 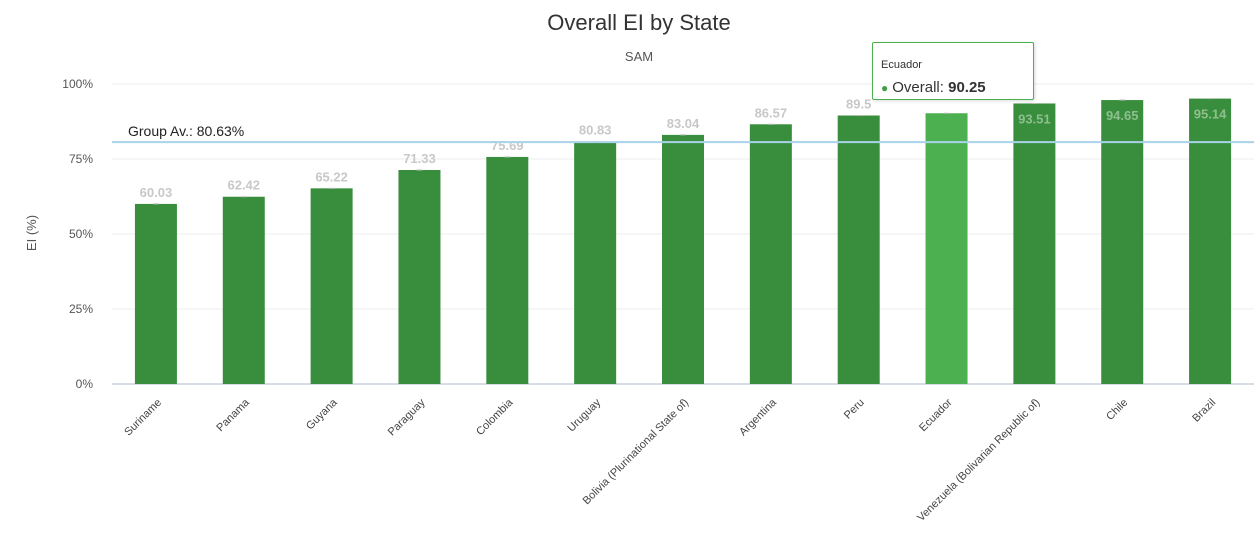 I want to click on y-axis-label: EI (%), so click(x=31, y=233).